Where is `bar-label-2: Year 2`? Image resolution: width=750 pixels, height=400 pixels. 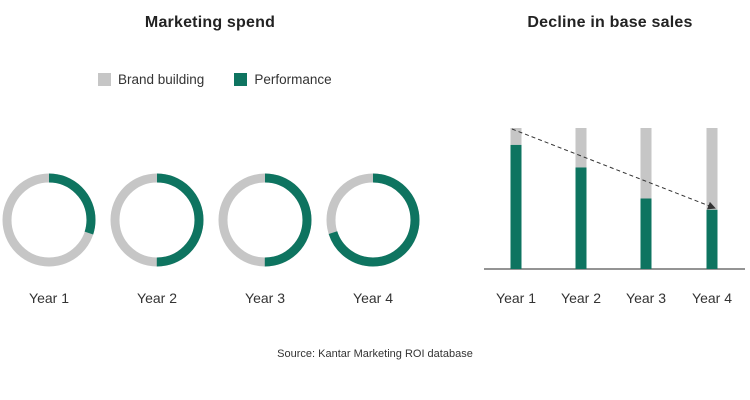
bar-label-2: Year 2 is located at coordinates (581, 298).